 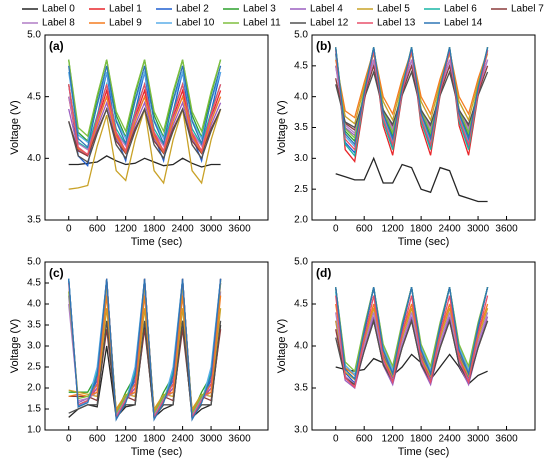 I want to click on legend-label: Label 9, so click(x=125, y=23).